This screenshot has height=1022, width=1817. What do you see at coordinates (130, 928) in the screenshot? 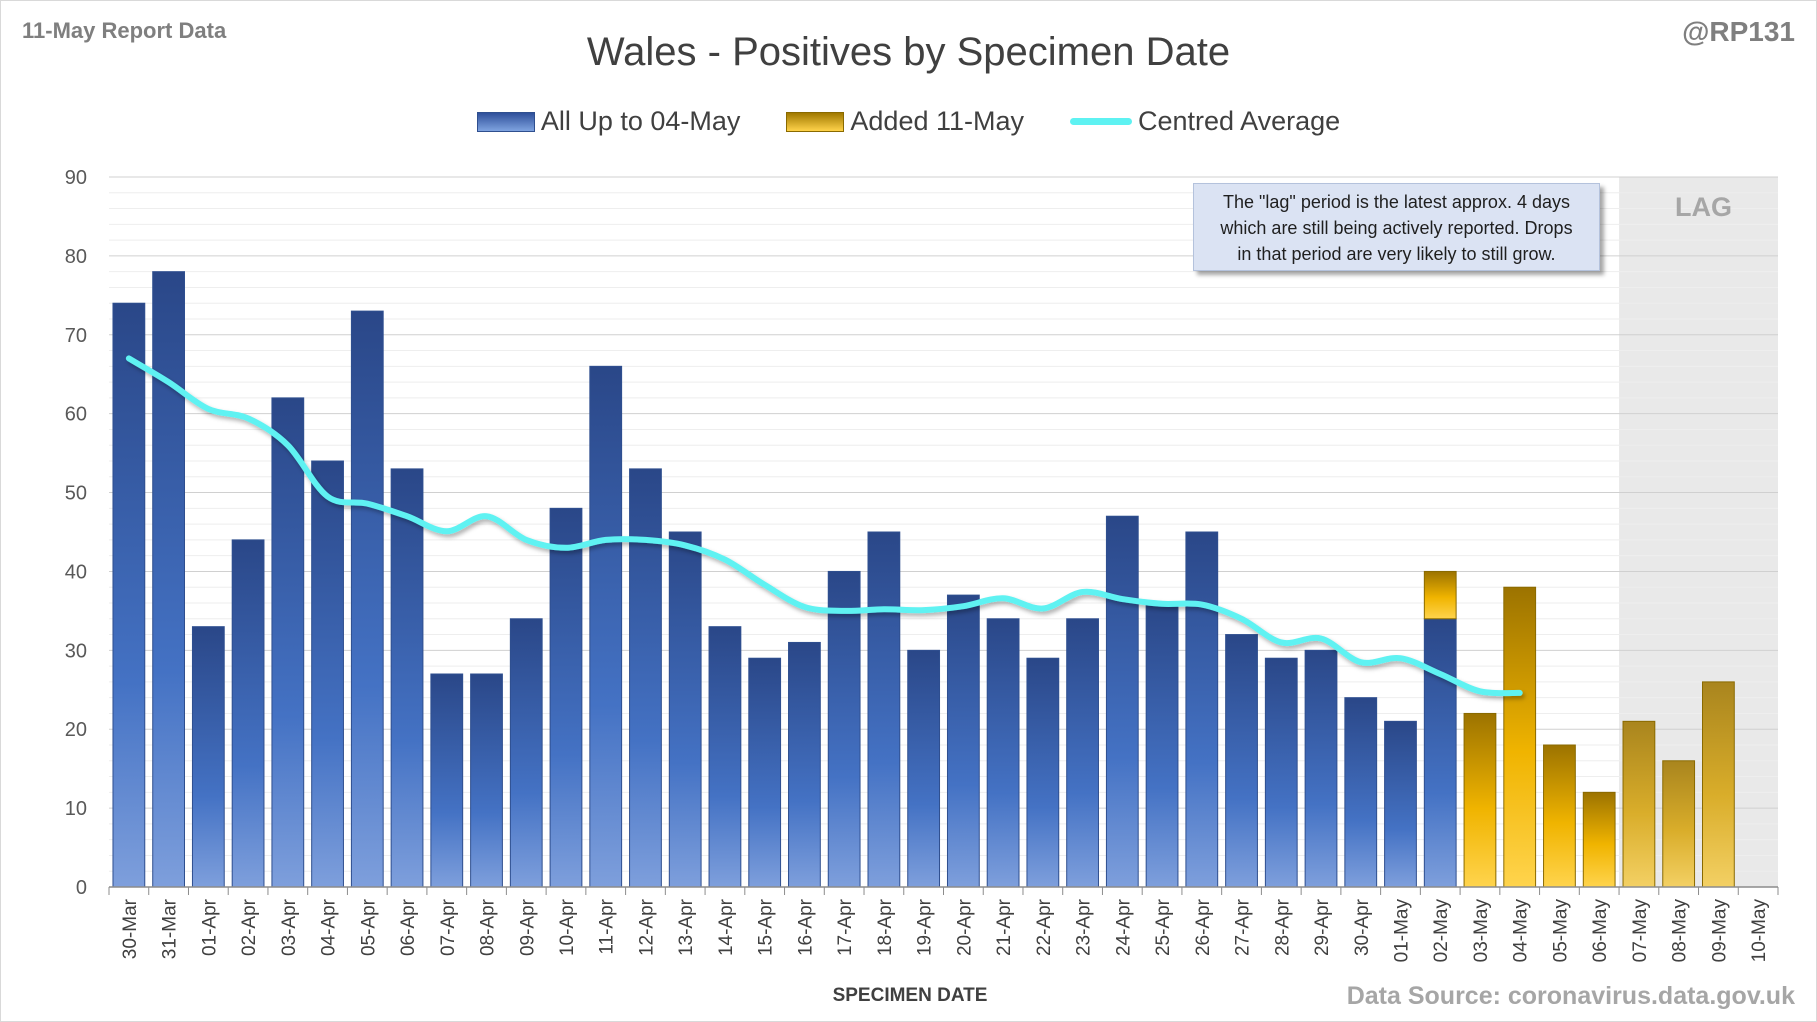
I see `x-tick-label: 30-Mar` at bounding box center [130, 928].